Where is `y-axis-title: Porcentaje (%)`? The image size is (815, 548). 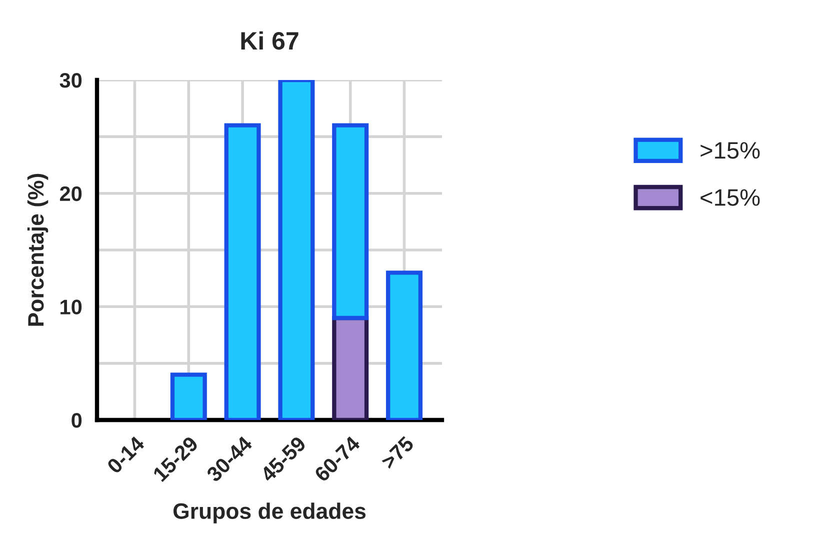
y-axis-title: Porcentaje (%) is located at coordinates (37, 250).